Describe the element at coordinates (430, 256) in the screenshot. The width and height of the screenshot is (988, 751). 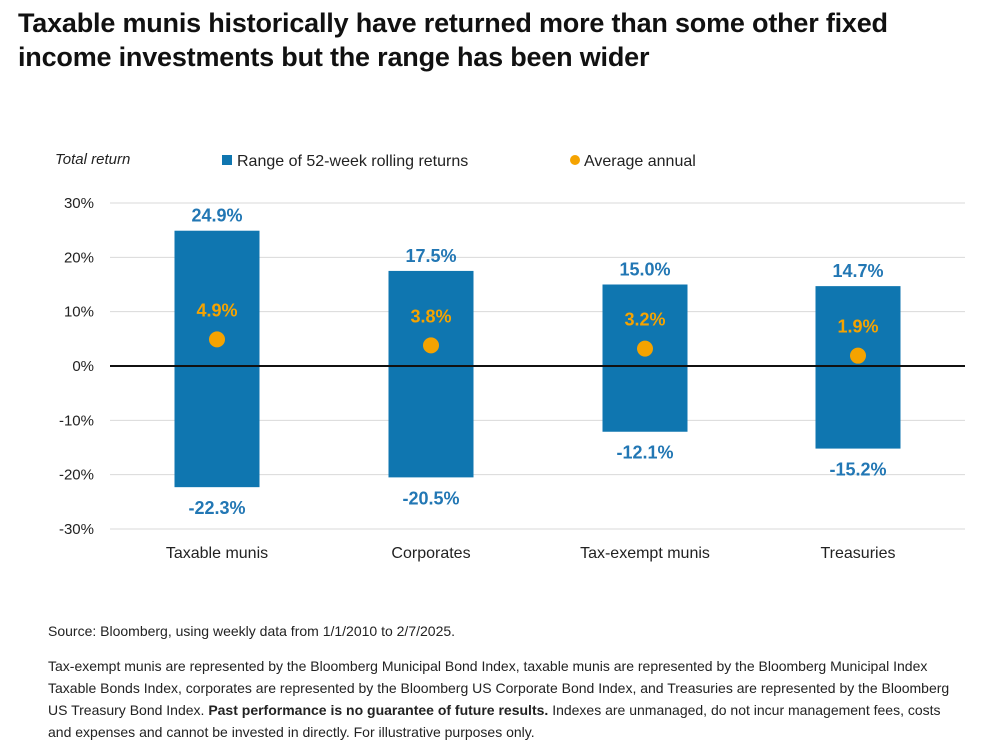
I see `high-value-label: 17.5%` at that location.